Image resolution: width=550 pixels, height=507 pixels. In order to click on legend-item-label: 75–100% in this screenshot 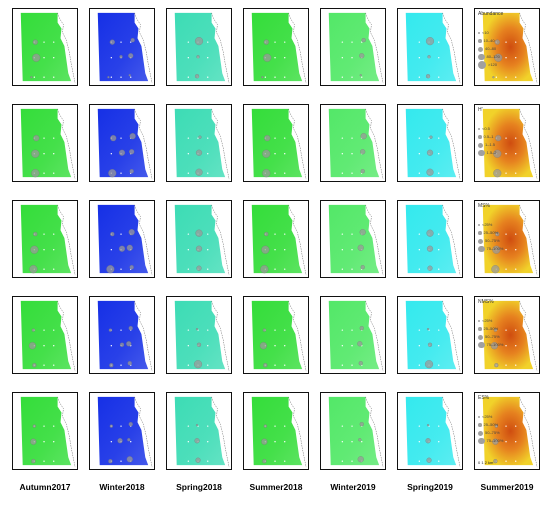, I will do `click(495, 344)`.